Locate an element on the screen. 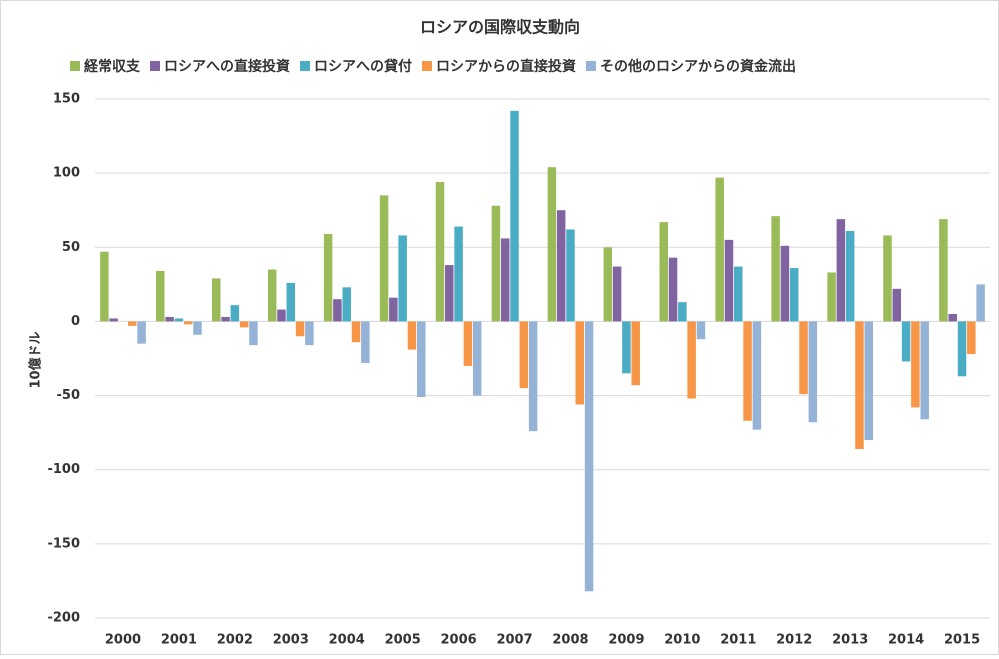 This screenshot has height=659, width=999. y-tick-label: 50 is located at coordinates (71, 247).